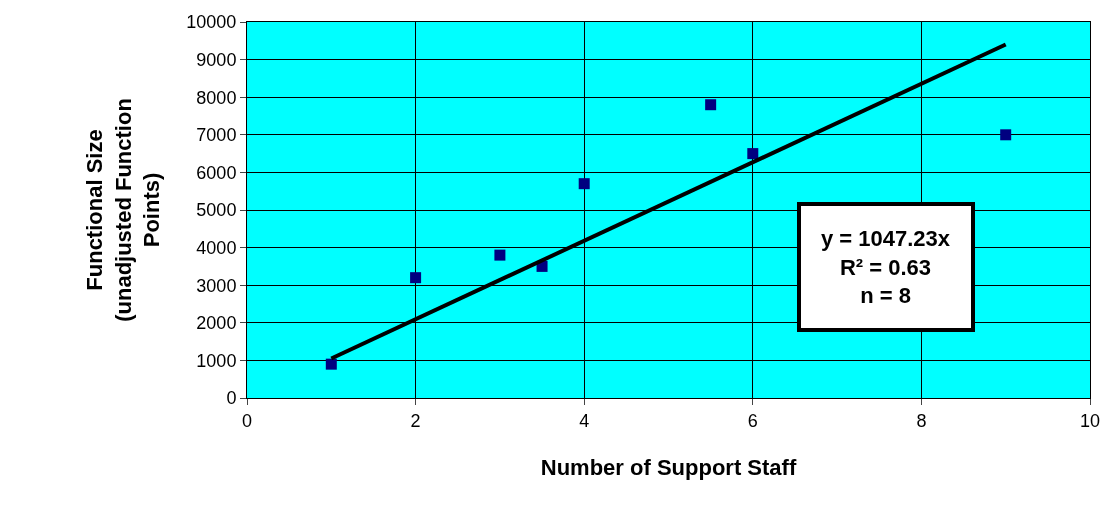  What do you see at coordinates (216, 323) in the screenshot?
I see `y-tick-label: 2000` at bounding box center [216, 323].